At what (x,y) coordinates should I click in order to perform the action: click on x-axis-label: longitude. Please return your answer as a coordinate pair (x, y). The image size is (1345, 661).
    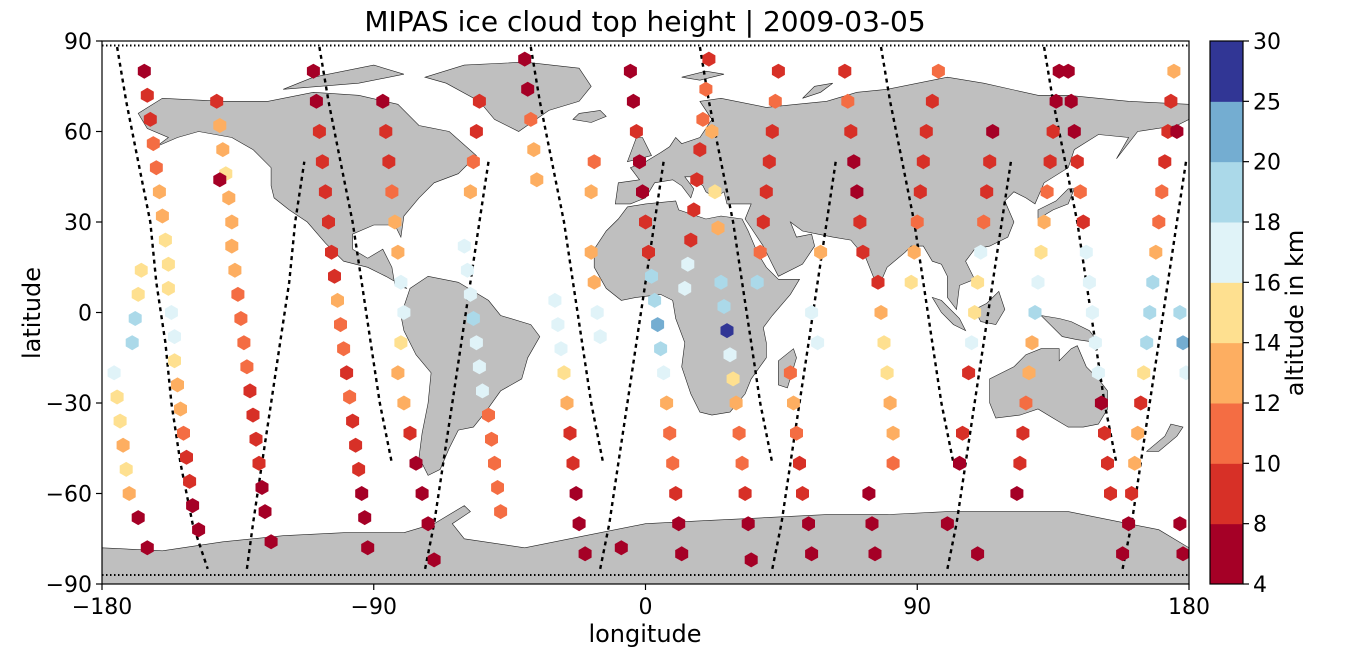
    Looking at the image, I should click on (644, 634).